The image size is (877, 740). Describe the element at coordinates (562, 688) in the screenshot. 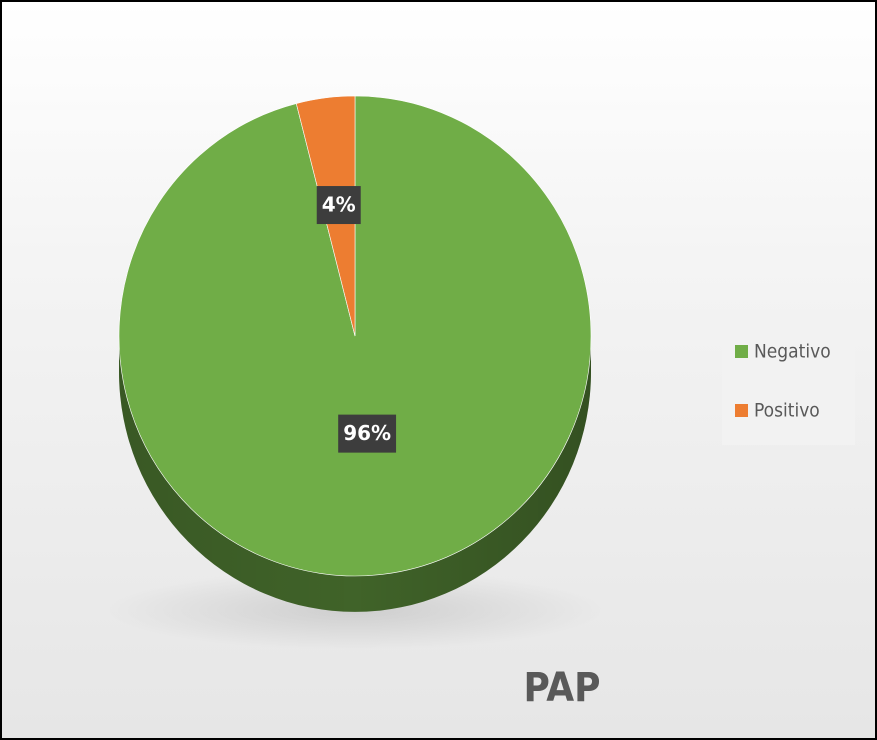

I see `chart-title: PAP` at that location.